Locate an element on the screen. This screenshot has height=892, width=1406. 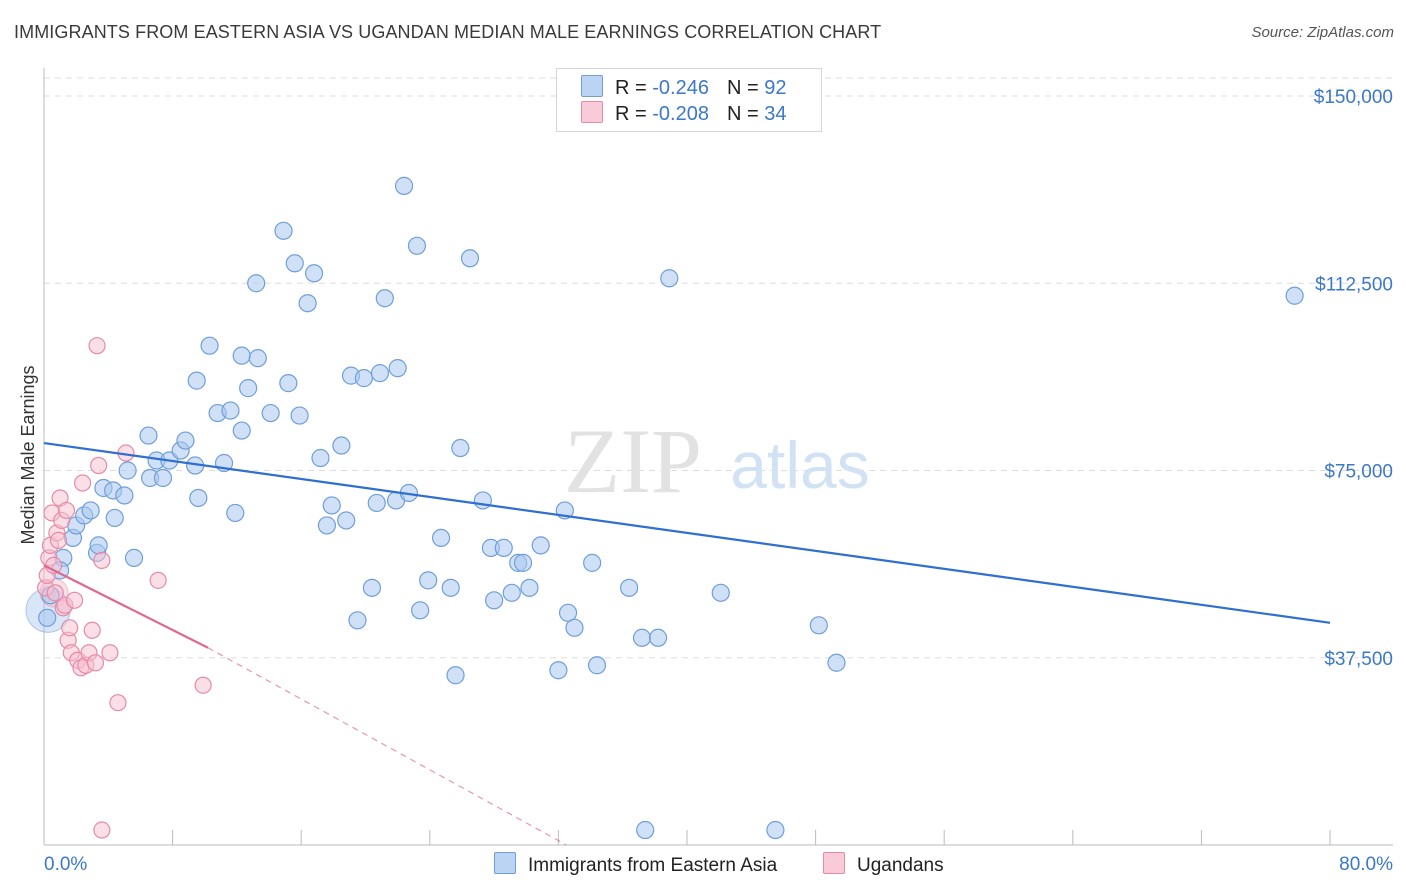
legend-n-value: 34 is located at coordinates (775, 114).